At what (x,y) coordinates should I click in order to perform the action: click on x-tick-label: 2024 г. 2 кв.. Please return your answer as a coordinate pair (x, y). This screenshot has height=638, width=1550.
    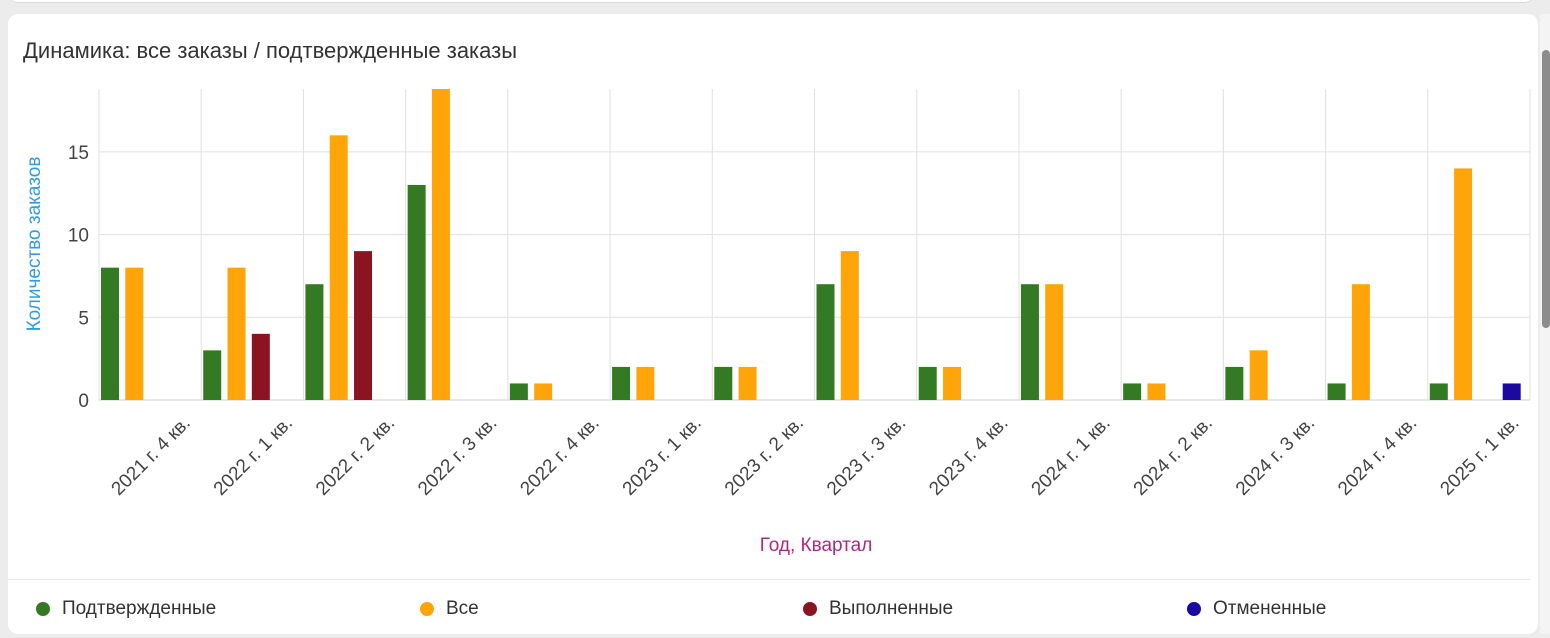
    Looking at the image, I should click on (1173, 456).